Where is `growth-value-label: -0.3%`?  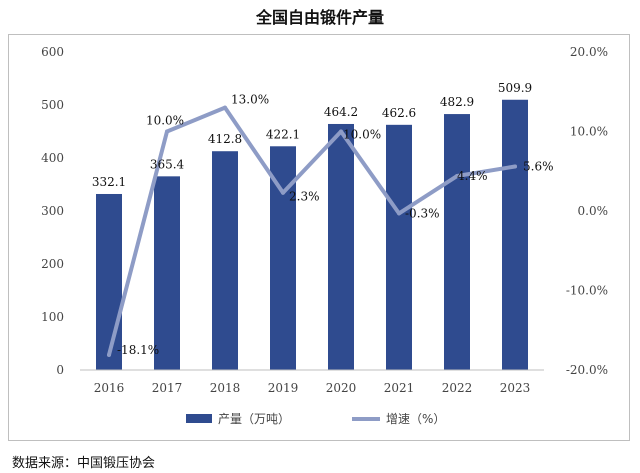
growth-value-label: -0.3% is located at coordinates (422, 213).